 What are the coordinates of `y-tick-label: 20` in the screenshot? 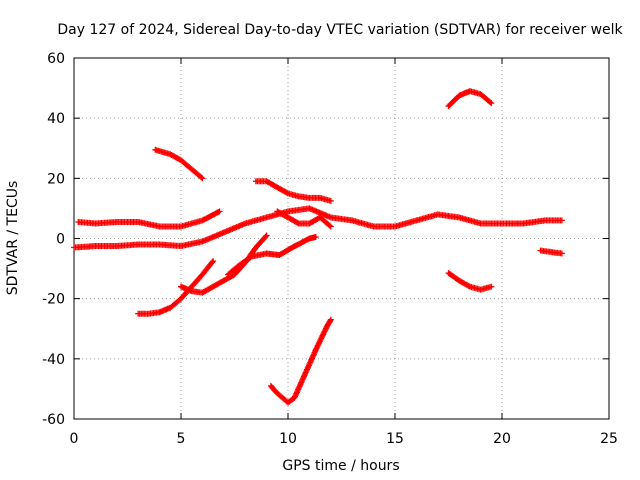 It's located at (56, 179).